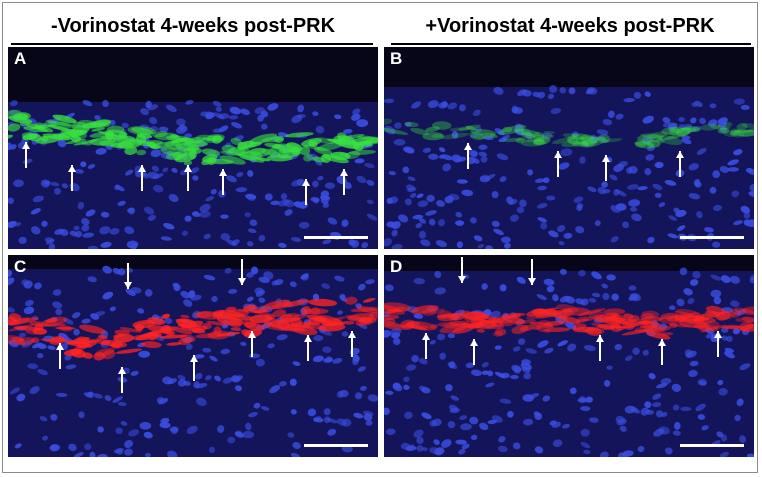 The image size is (762, 477). What do you see at coordinates (193, 26) in the screenshot?
I see `header-minus-vorinostat: -Vorinostat 4-weeks post-PRK` at bounding box center [193, 26].